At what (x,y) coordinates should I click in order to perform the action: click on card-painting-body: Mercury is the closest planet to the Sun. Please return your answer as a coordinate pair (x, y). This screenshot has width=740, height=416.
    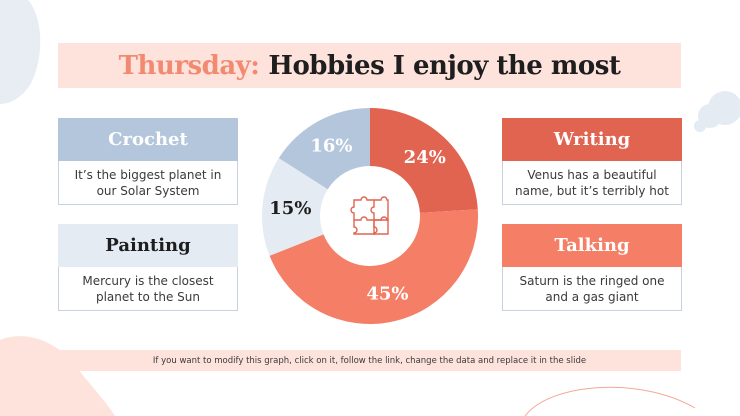
    Looking at the image, I should click on (148, 289).